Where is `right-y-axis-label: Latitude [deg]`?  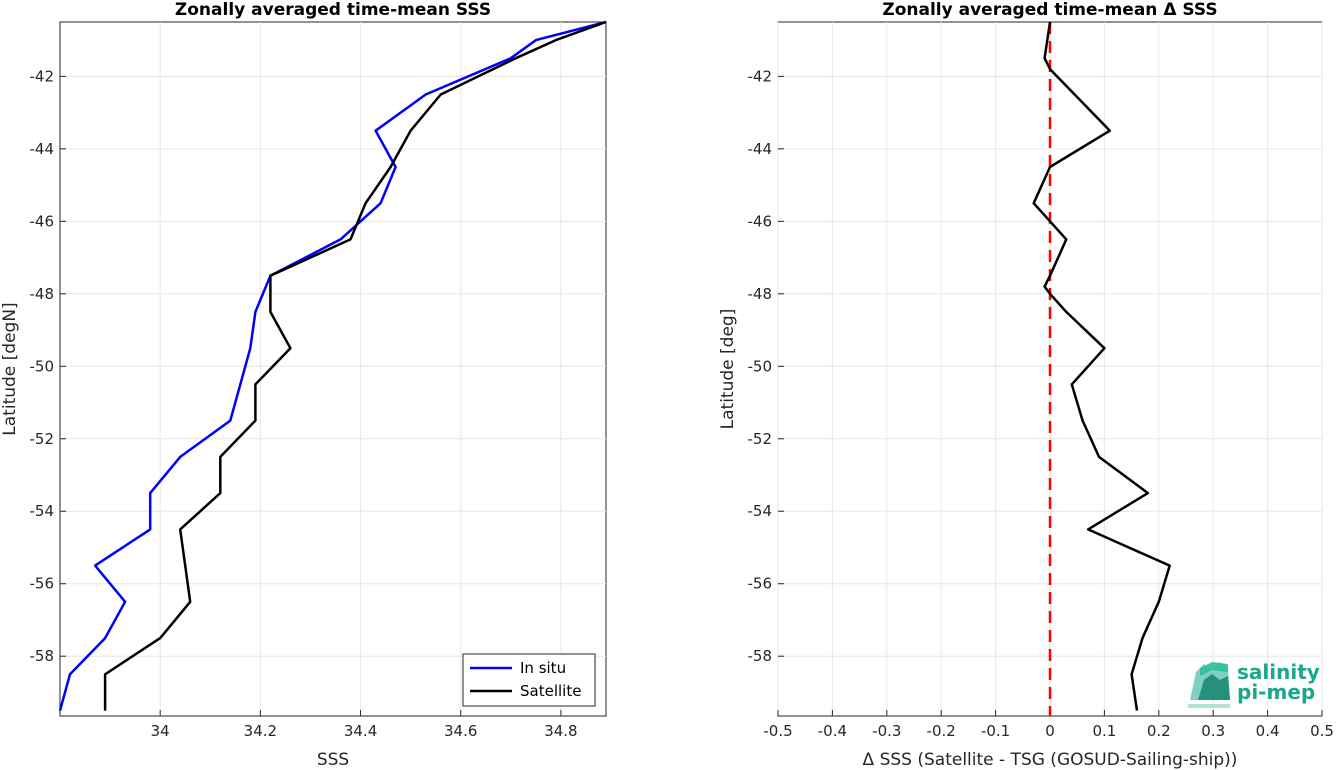 right-y-axis-label: Latitude [deg] is located at coordinates (728, 369).